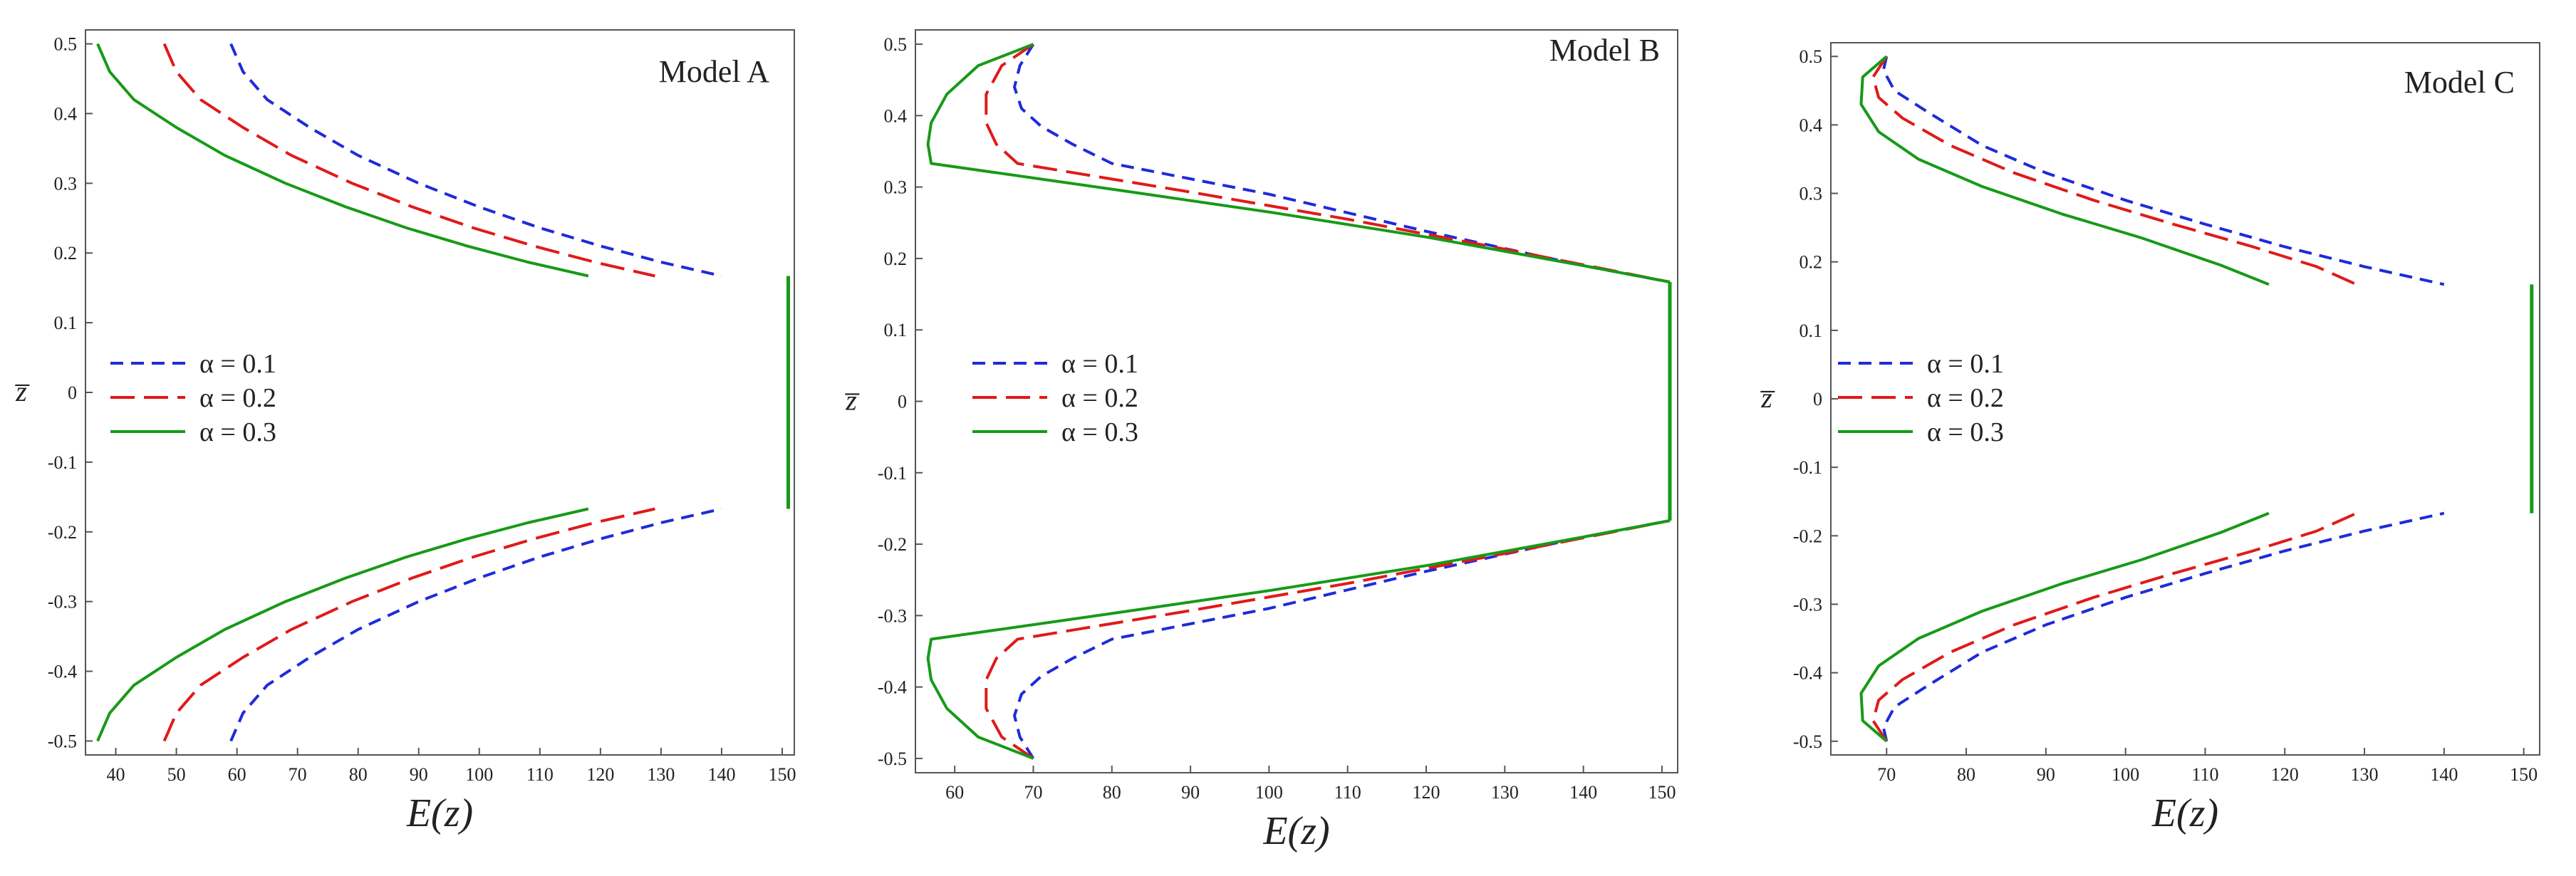  What do you see at coordinates (714, 71) in the screenshot?
I see `chart-title: Model A` at bounding box center [714, 71].